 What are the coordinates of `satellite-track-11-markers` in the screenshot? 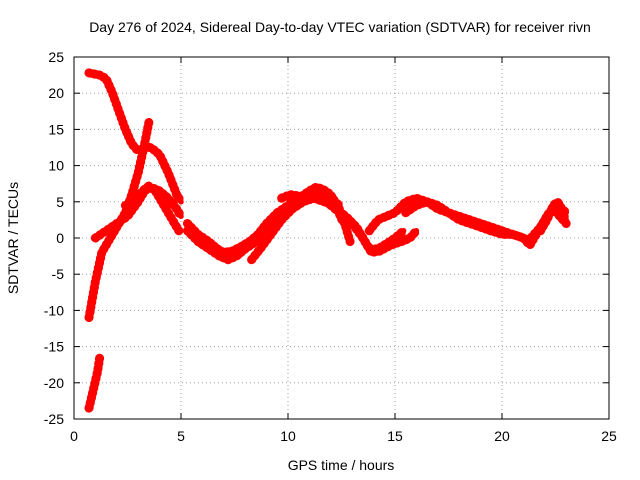 It's located at (375, 230).